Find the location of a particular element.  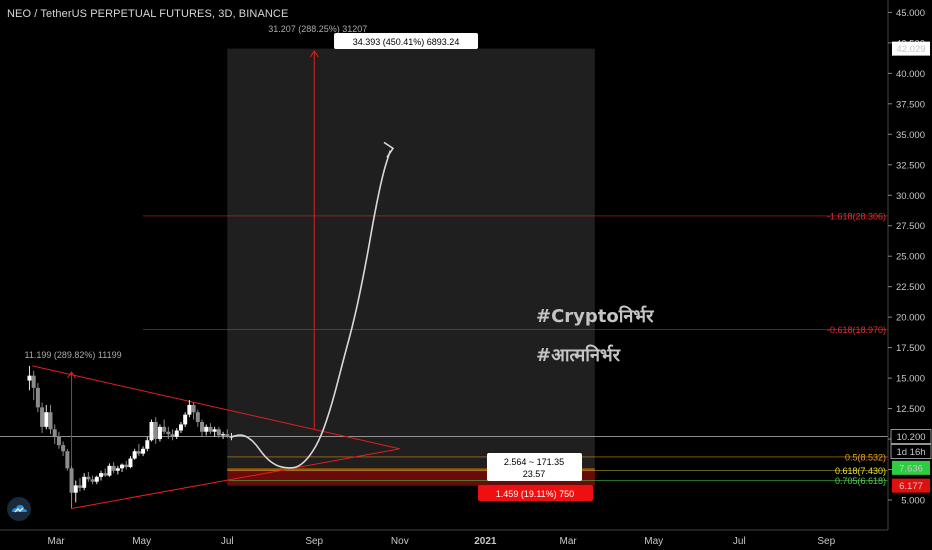

time-axis: Mar May Jul Sep Nov 2021 Mar May Jul Sep is located at coordinates (444, 538).